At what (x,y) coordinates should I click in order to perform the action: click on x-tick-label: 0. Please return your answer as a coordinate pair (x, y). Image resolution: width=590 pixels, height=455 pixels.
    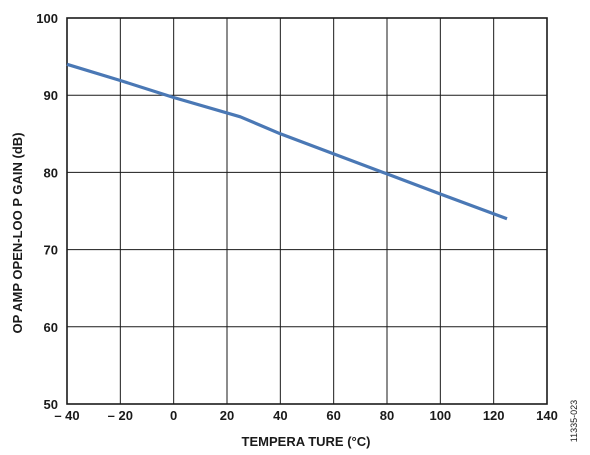
    Looking at the image, I should click on (173, 415).